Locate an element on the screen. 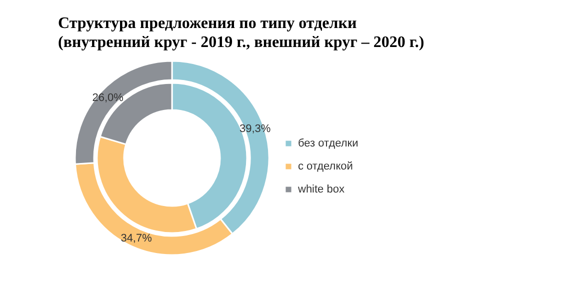  legend-label: с отделкой is located at coordinates (325, 166).